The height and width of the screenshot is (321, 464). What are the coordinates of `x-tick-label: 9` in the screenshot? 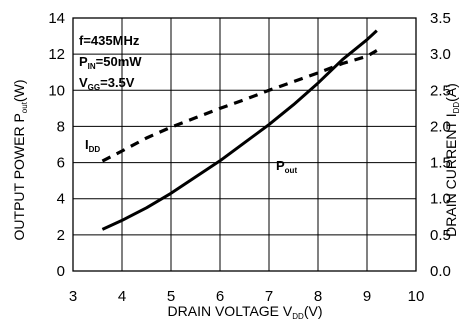 It's located at (367, 296).